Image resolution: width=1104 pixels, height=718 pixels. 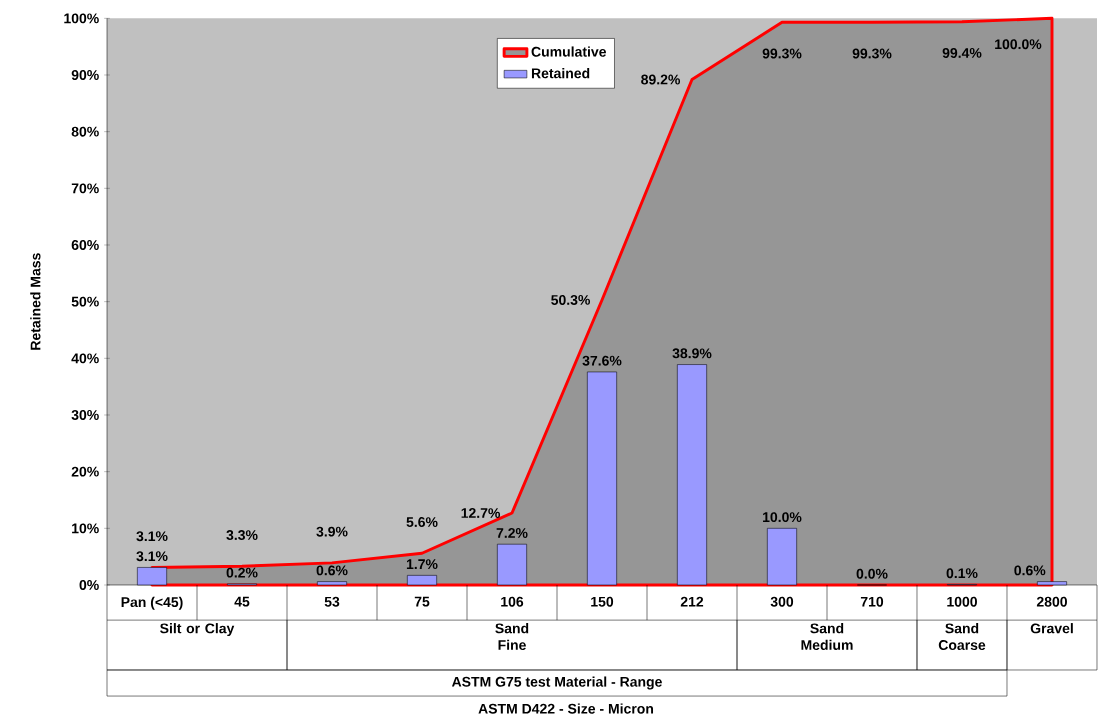 I want to click on data-label: 89.2%, so click(x=661, y=79).